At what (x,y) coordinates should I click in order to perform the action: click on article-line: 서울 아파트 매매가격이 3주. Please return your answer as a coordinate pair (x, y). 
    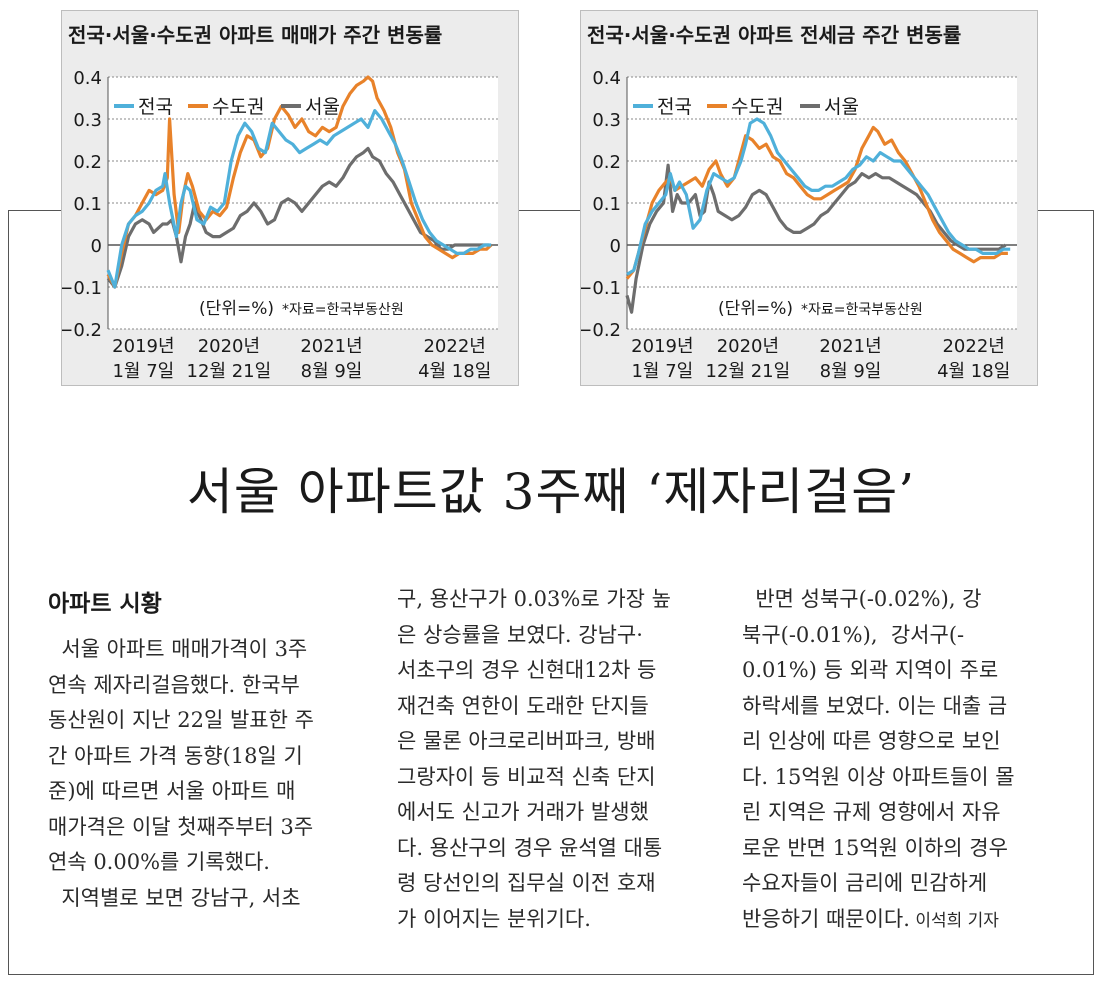
    Looking at the image, I should click on (178, 649).